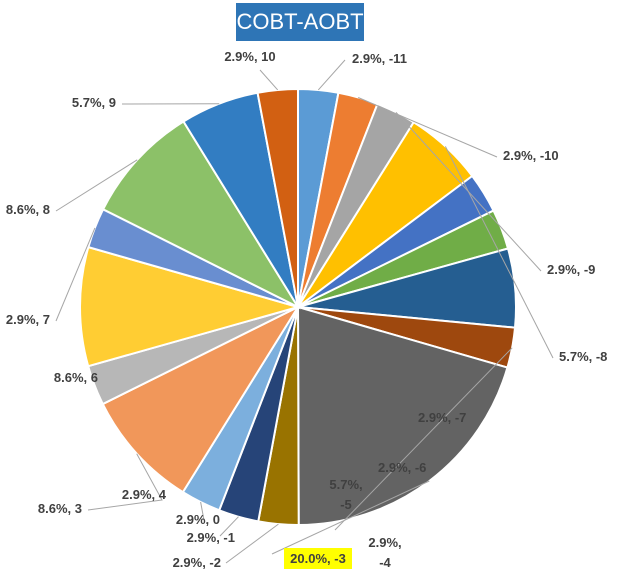  Describe the element at coordinates (28, 319) in the screenshot. I see `data-label: 2.9%, 7` at that location.